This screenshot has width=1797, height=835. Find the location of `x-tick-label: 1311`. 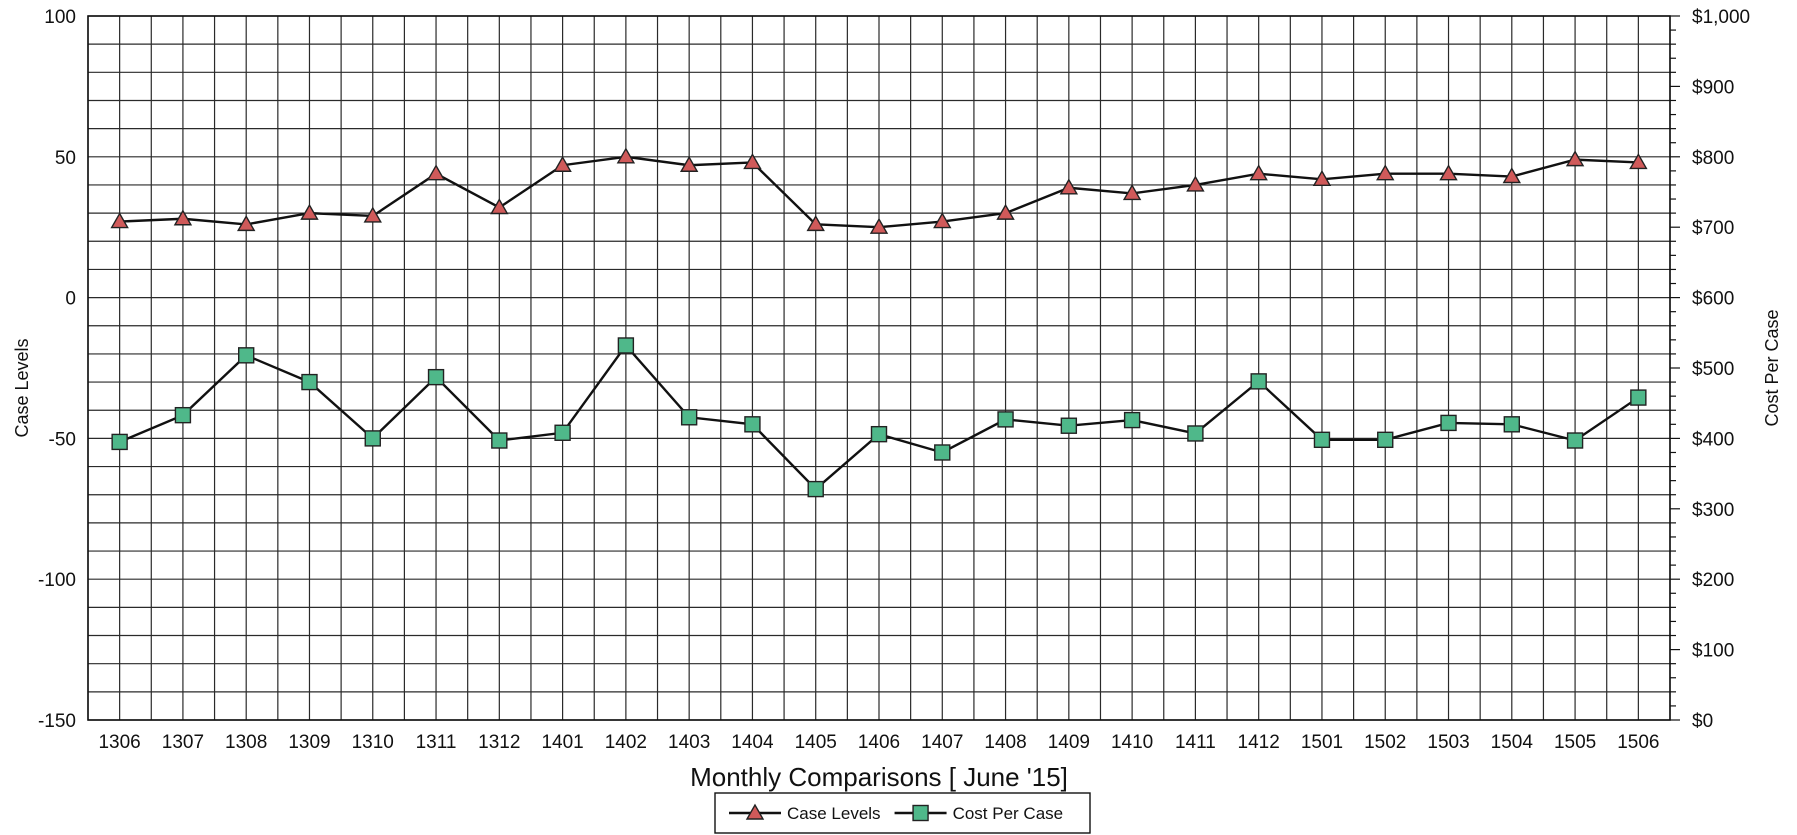

x-tick-label: 1311 is located at coordinates (436, 742).